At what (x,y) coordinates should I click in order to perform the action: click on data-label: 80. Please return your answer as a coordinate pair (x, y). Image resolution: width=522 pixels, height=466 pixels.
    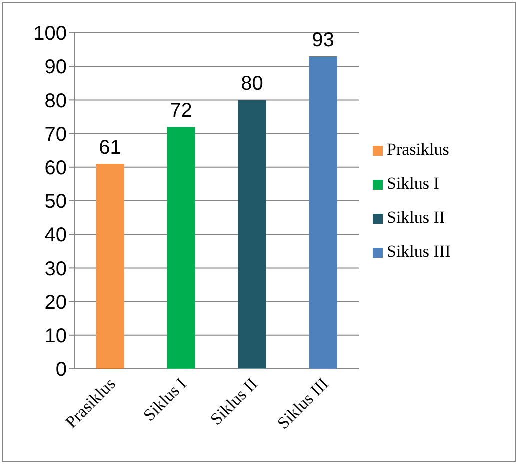
    Looking at the image, I should click on (252, 84).